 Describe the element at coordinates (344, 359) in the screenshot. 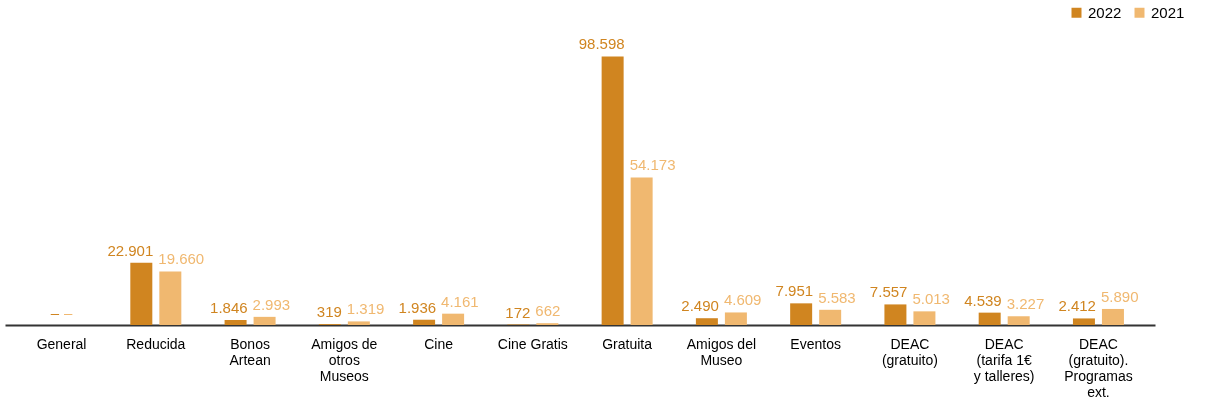

I see `x-tick-label: Amigos de otros Museos` at that location.